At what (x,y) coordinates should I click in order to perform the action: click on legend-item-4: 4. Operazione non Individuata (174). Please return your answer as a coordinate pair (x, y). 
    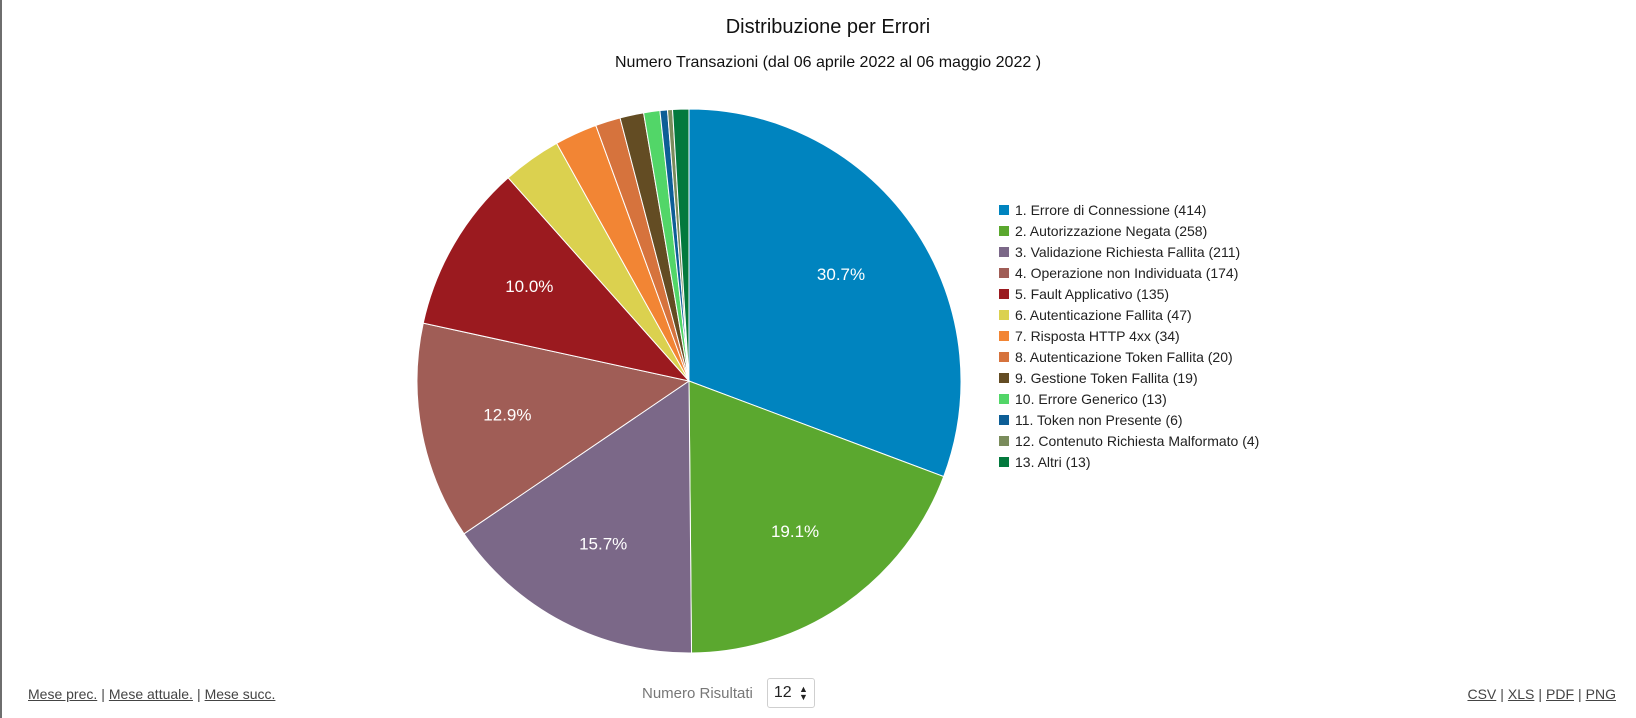
    Looking at the image, I should click on (1129, 272).